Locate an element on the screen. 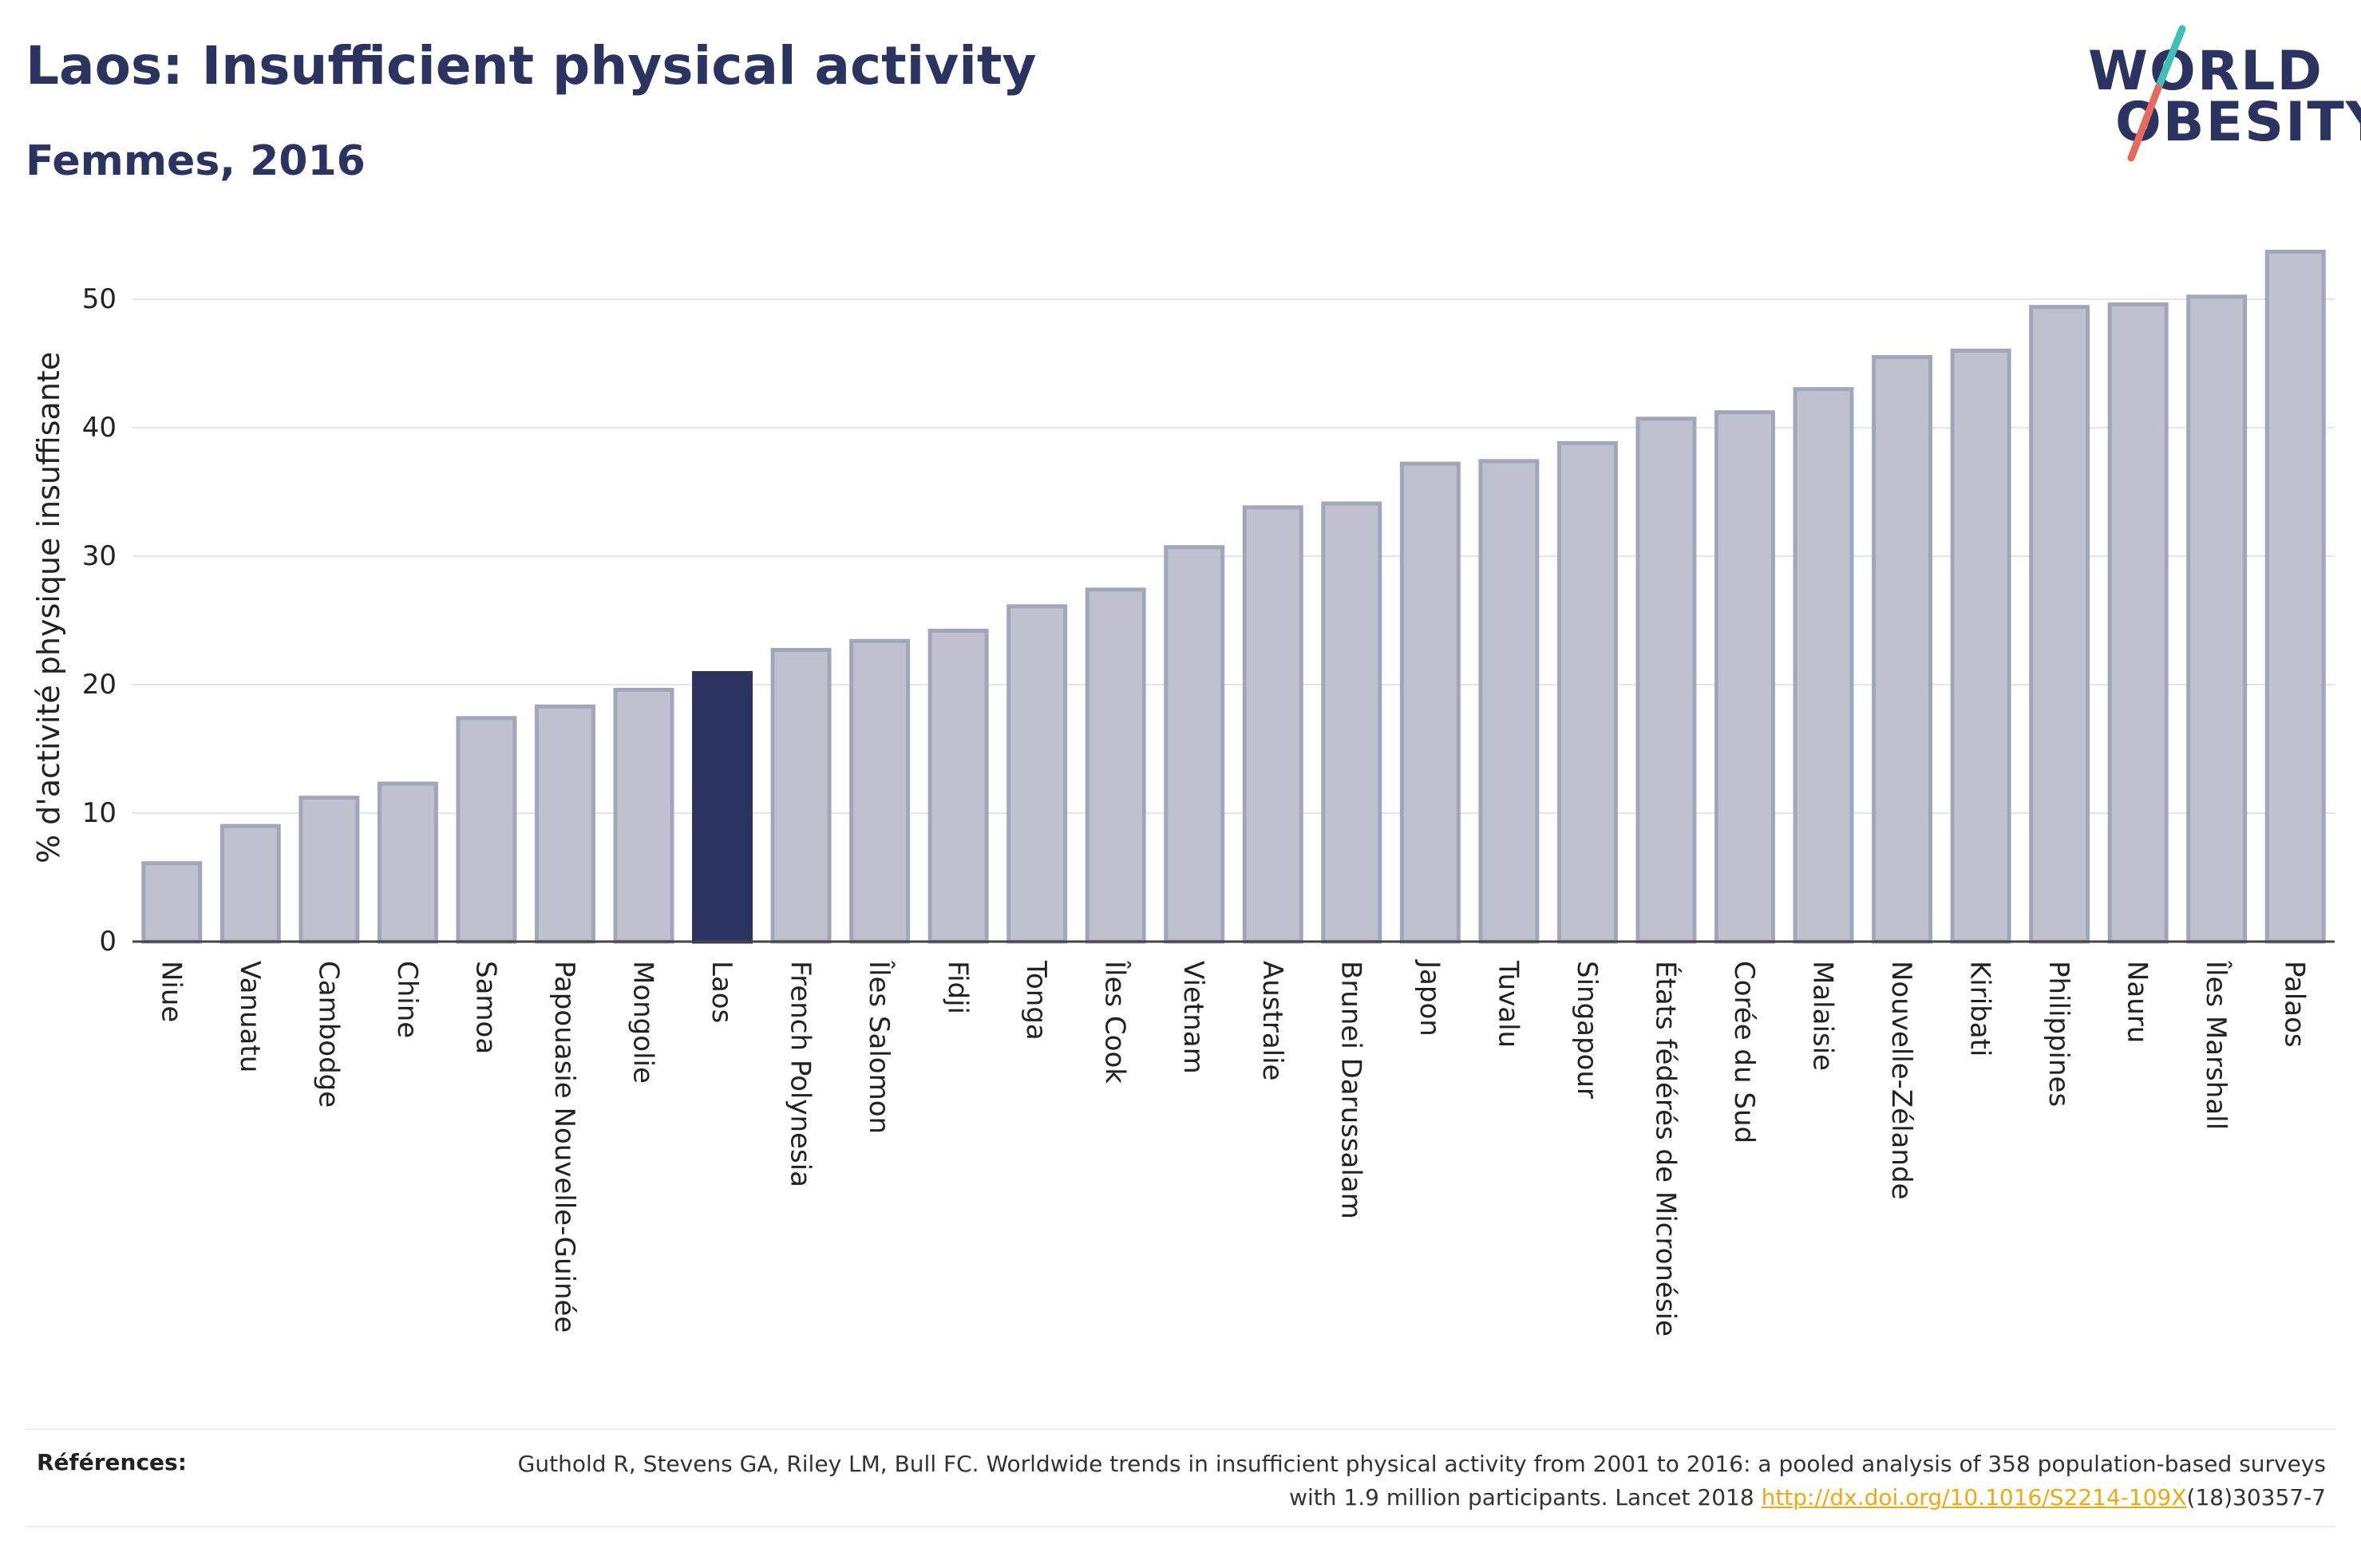 The image size is (2361, 1568). chart-title: Laos: Insufficient physical activity is located at coordinates (531, 66).